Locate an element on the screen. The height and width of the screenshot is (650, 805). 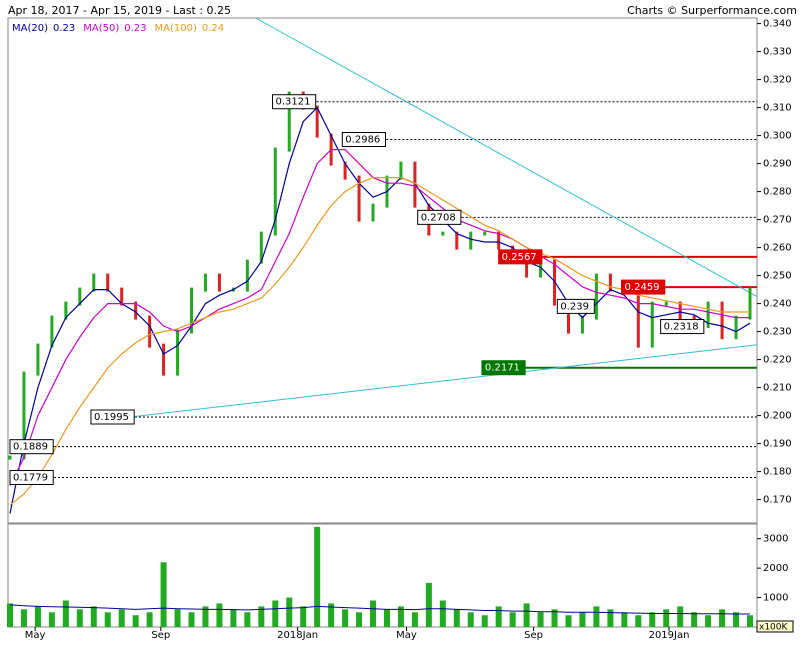
x-tick-label: 2019Jan is located at coordinates (669, 635).